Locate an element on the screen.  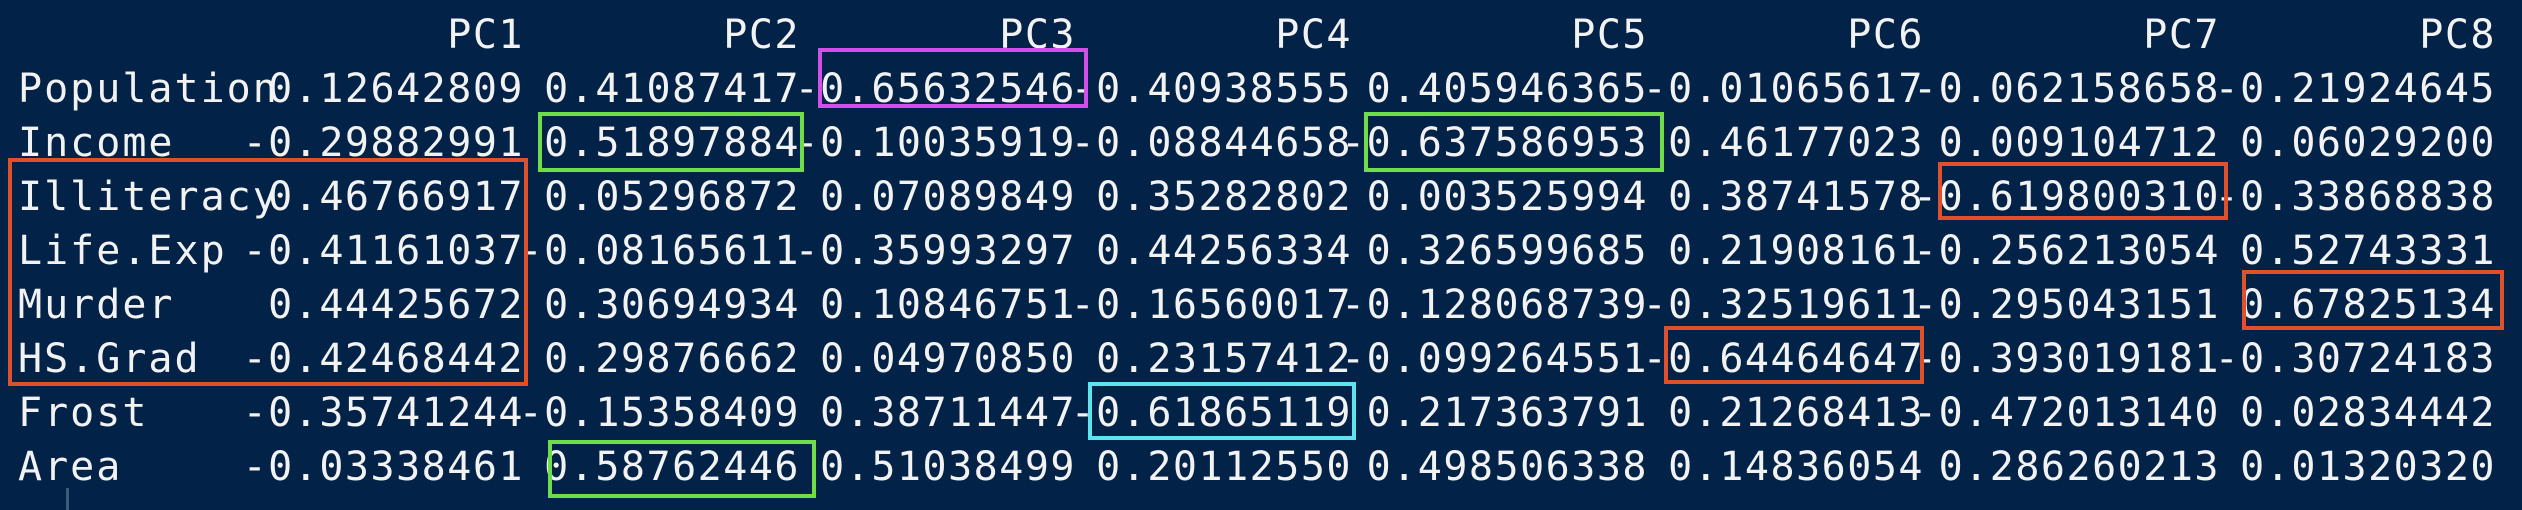
table-cell: -0.08165611 is located at coordinates (659, 251).